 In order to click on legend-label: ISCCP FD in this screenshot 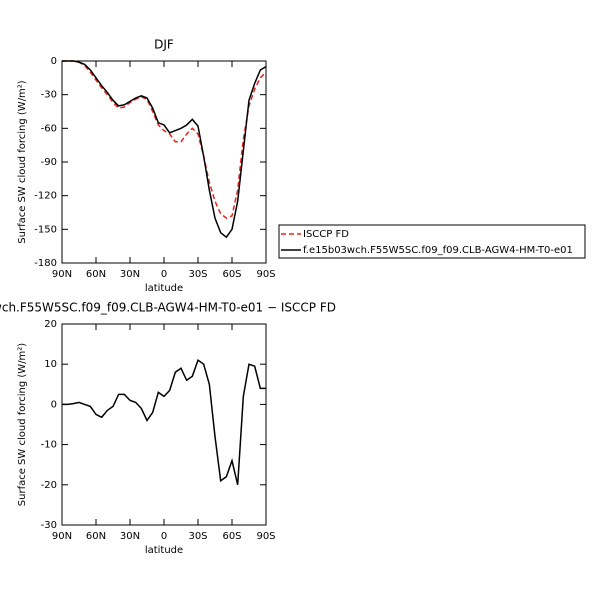, I will do `click(326, 234)`.